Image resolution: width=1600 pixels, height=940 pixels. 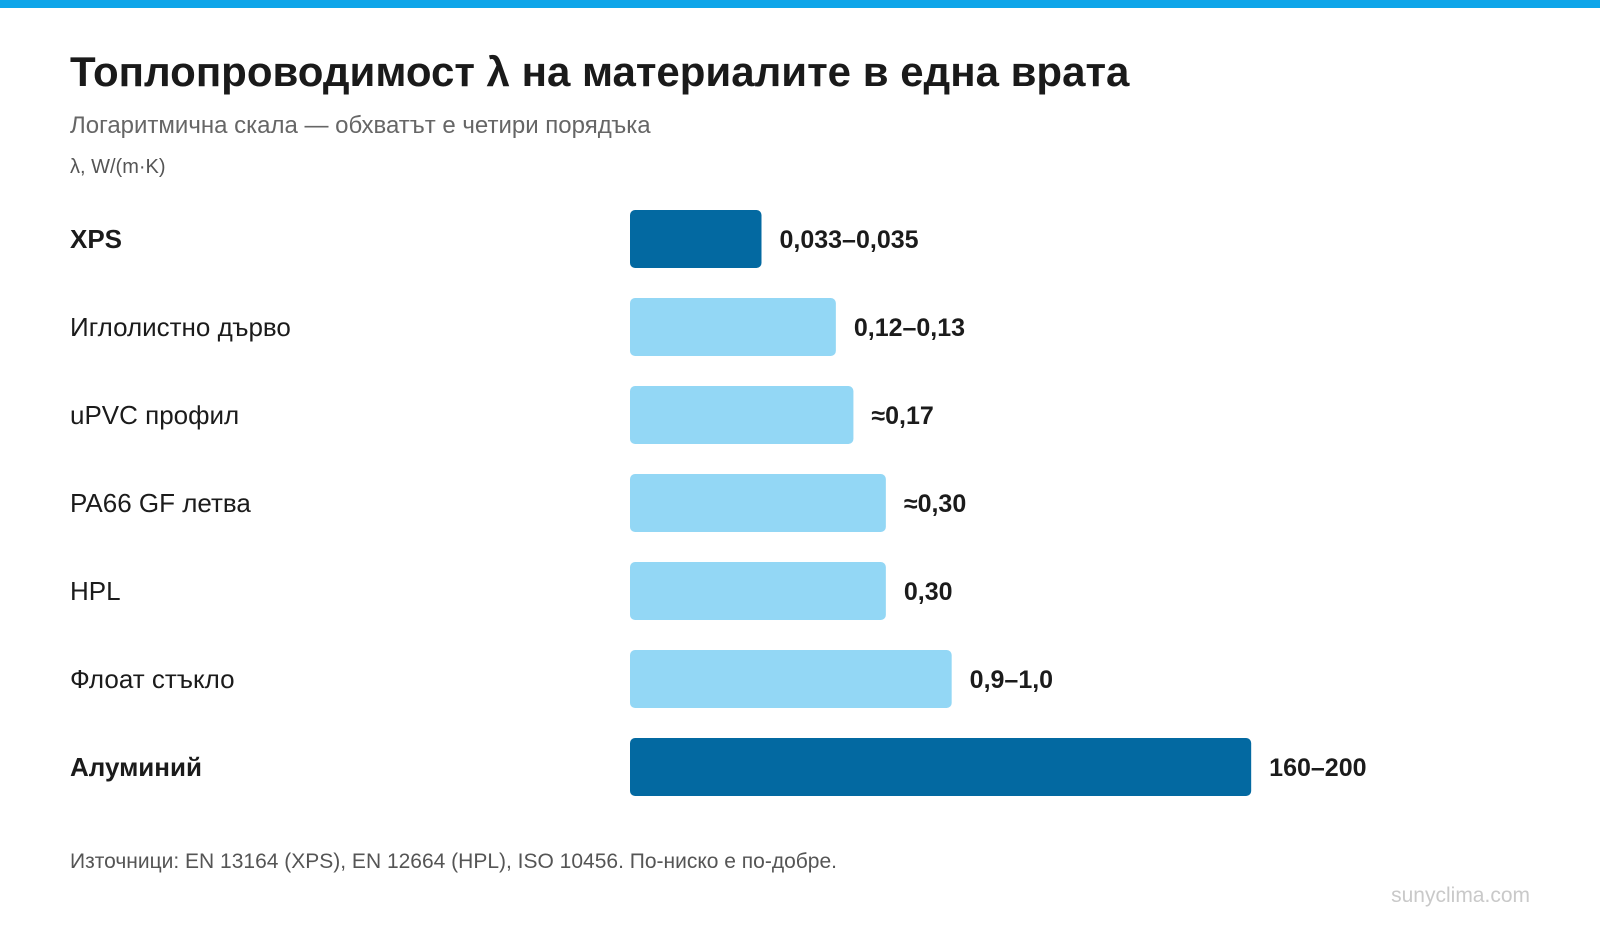 What do you see at coordinates (849, 240) in the screenshot?
I see `value-label: 0,033–0,035` at bounding box center [849, 240].